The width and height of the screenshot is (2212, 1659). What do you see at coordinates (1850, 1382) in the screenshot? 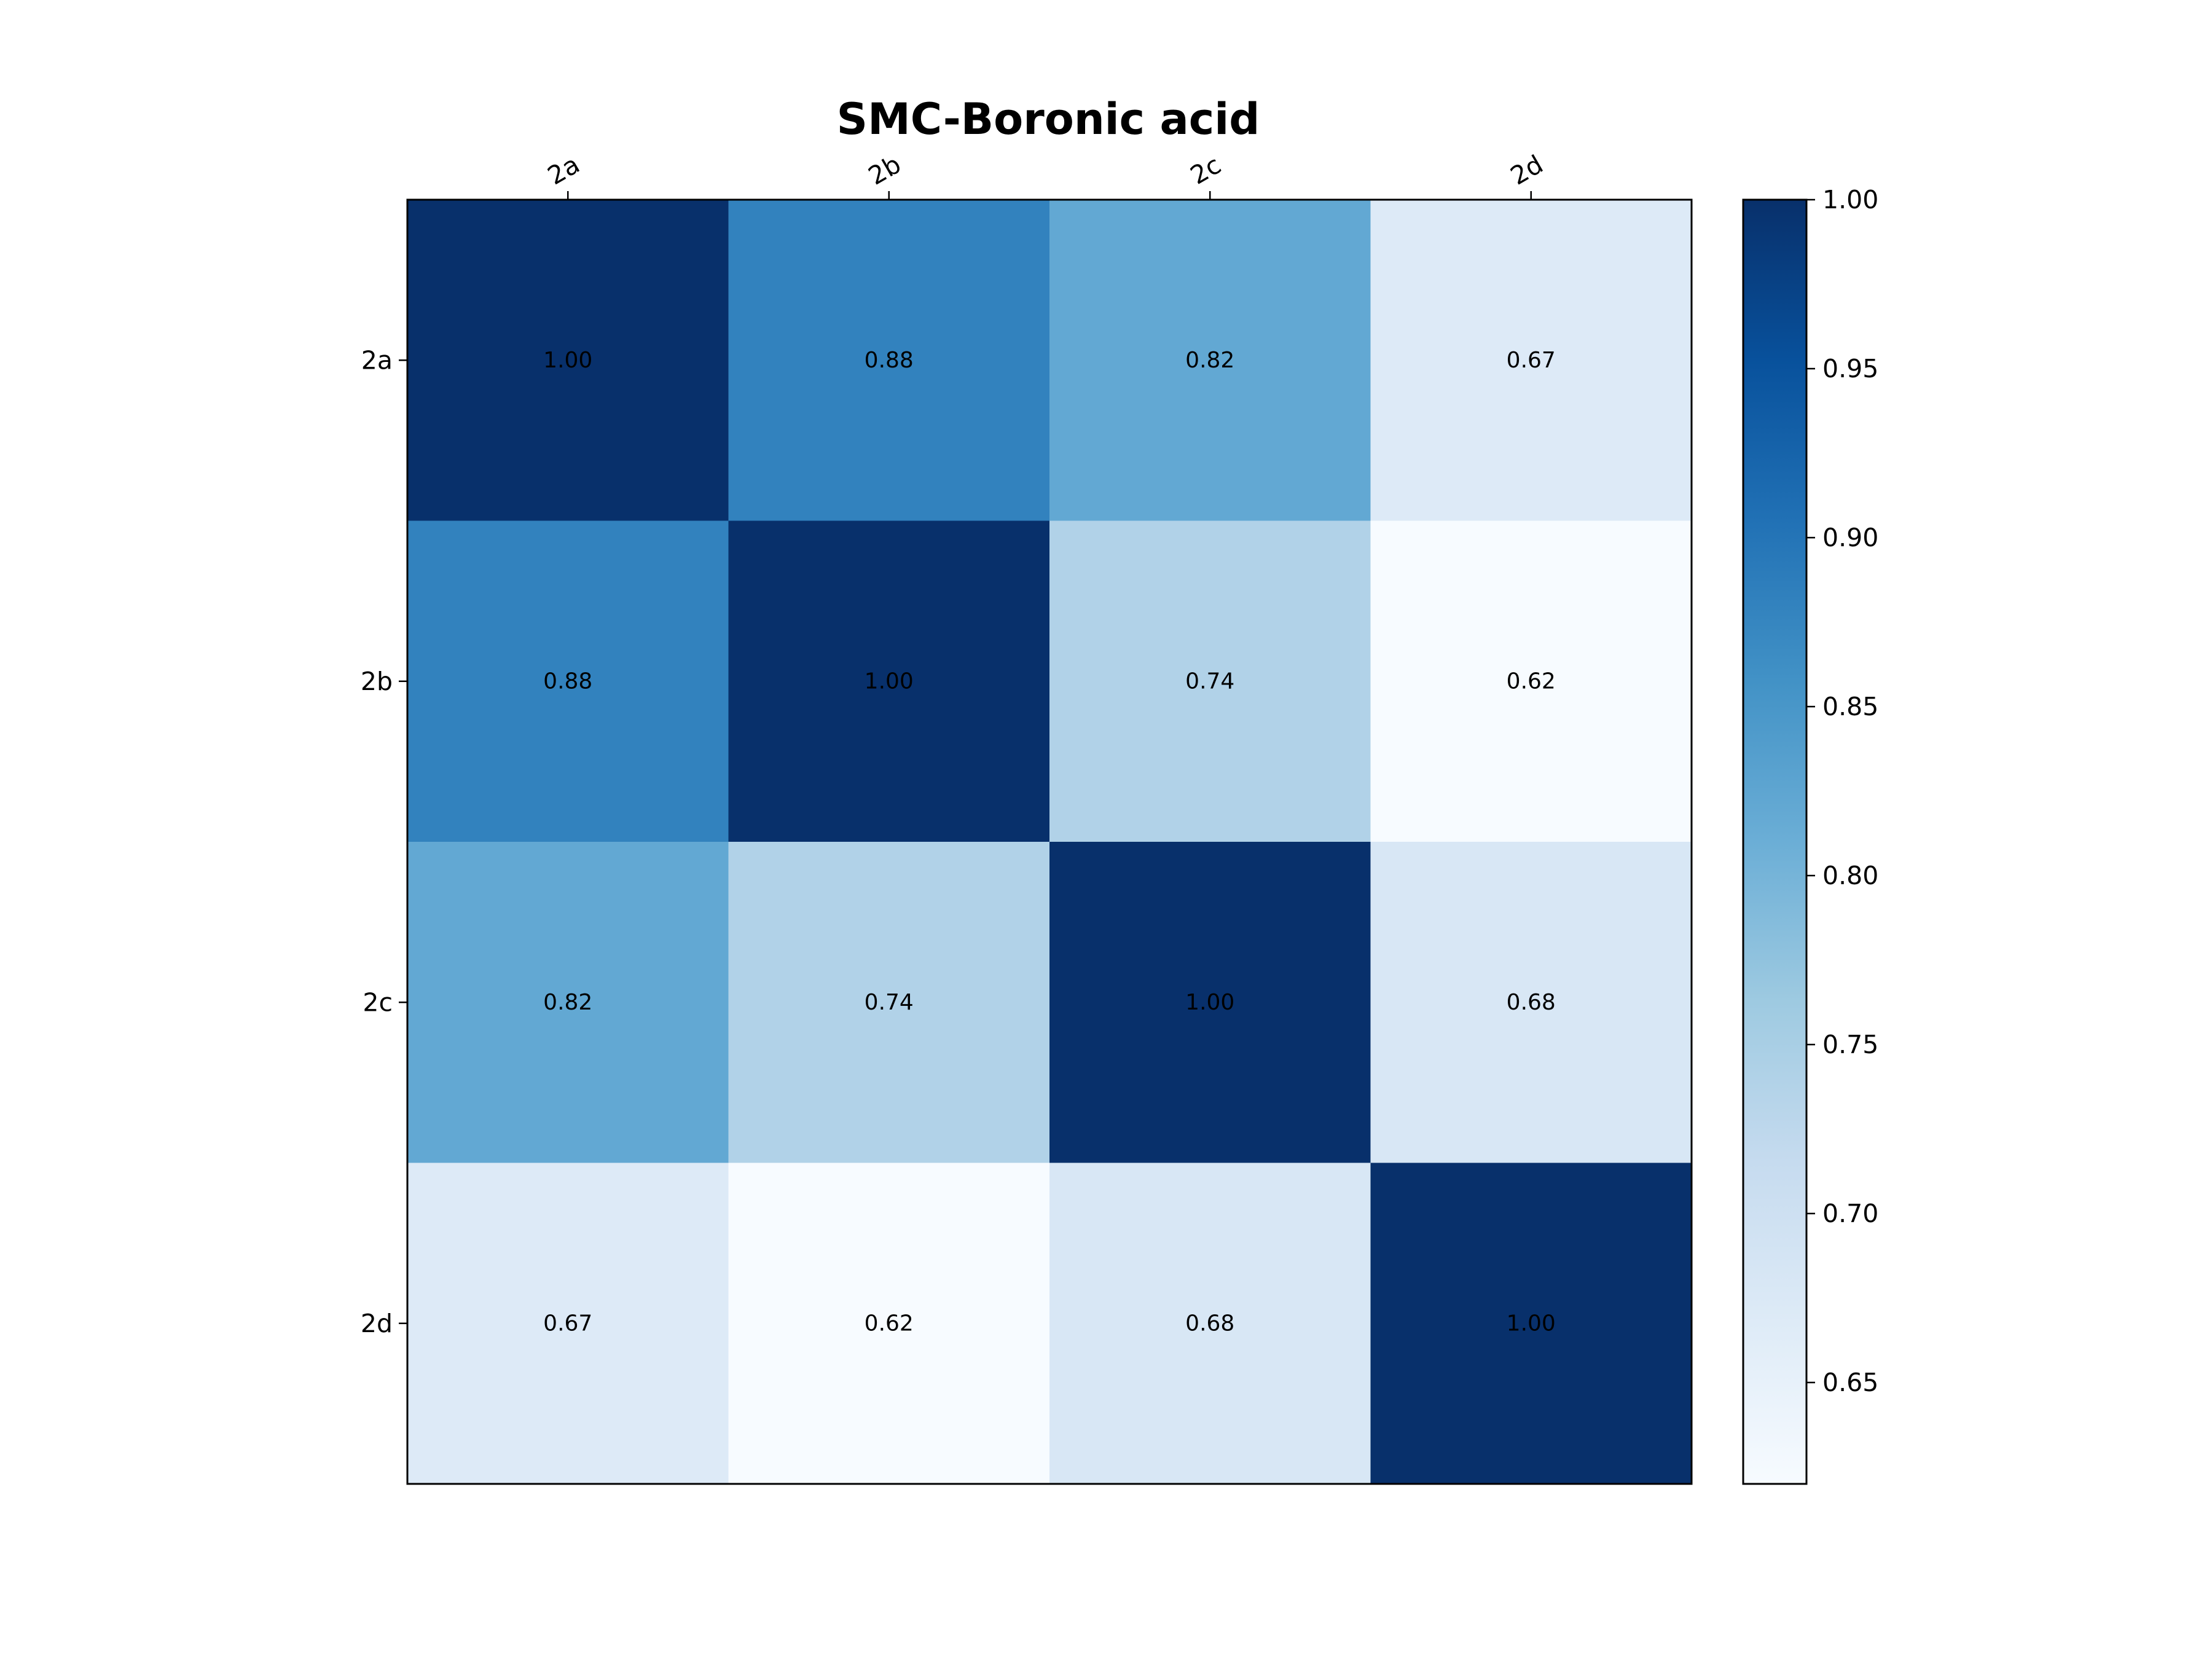
I see `colorbar-tick-label: 0.65` at bounding box center [1850, 1382].